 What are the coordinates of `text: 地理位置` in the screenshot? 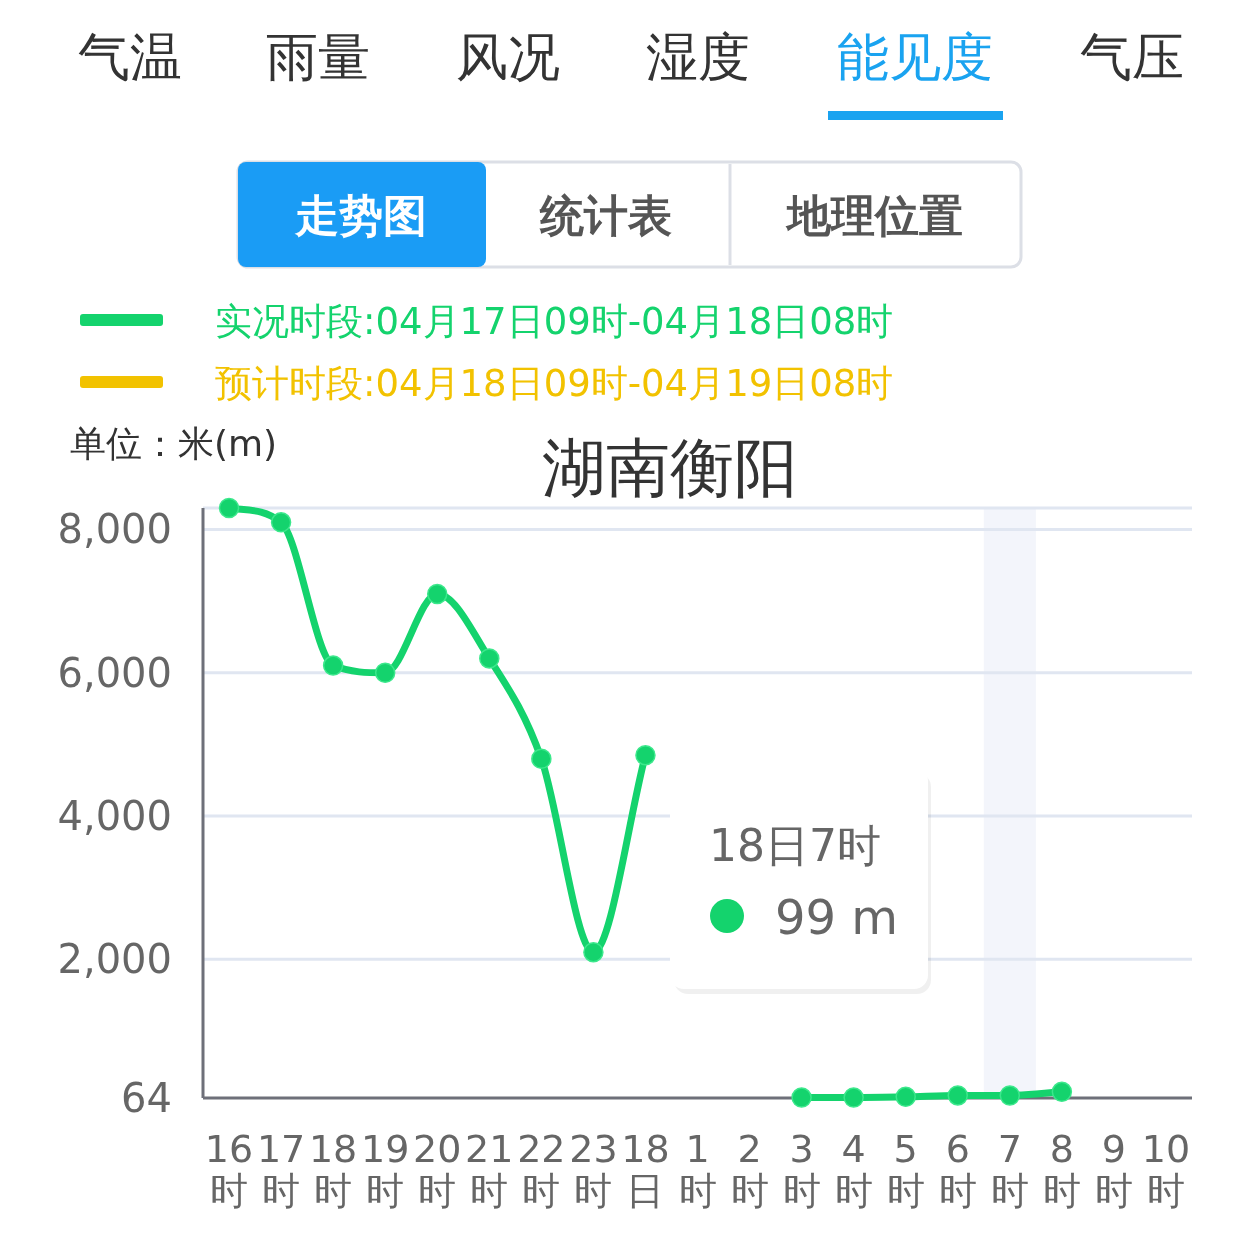 It's located at (874, 215).